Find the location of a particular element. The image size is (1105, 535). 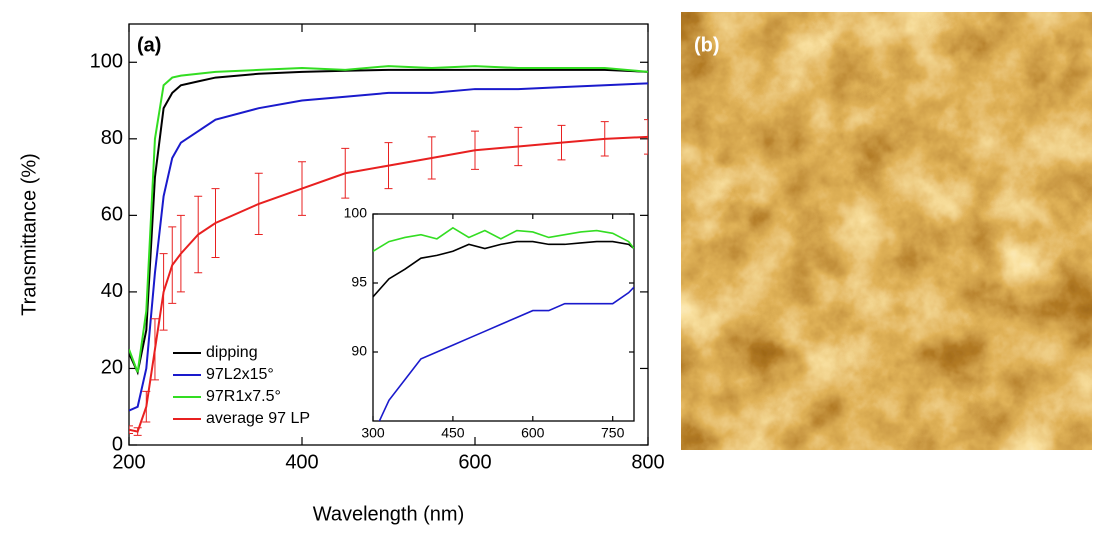

x-axis-label: Wavelength (nm) is located at coordinates (389, 514).